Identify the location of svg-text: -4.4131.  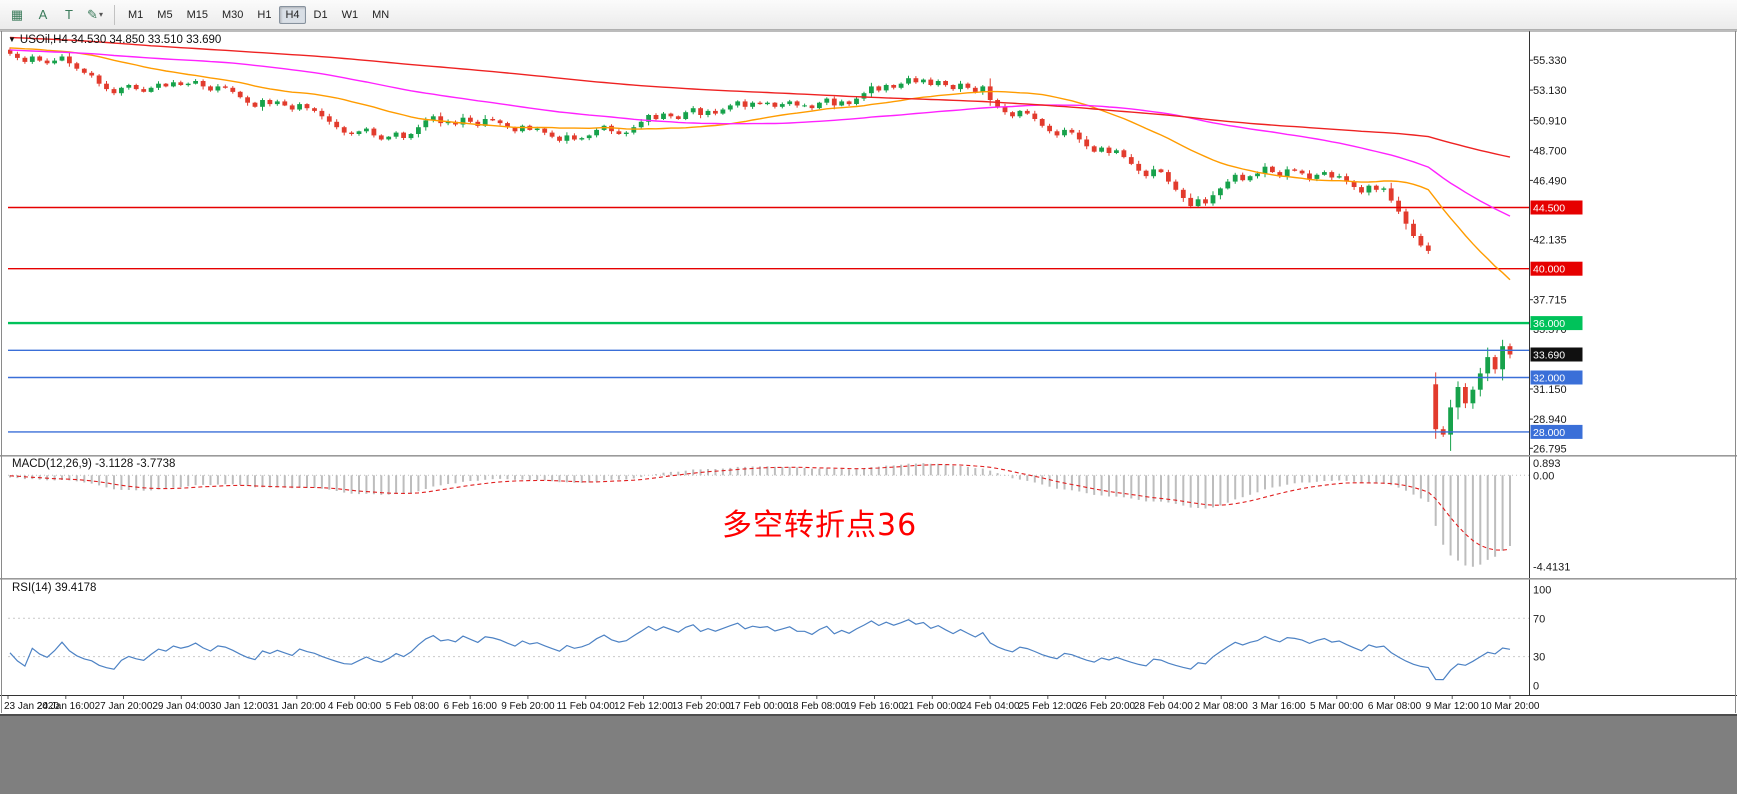
(1551, 568).